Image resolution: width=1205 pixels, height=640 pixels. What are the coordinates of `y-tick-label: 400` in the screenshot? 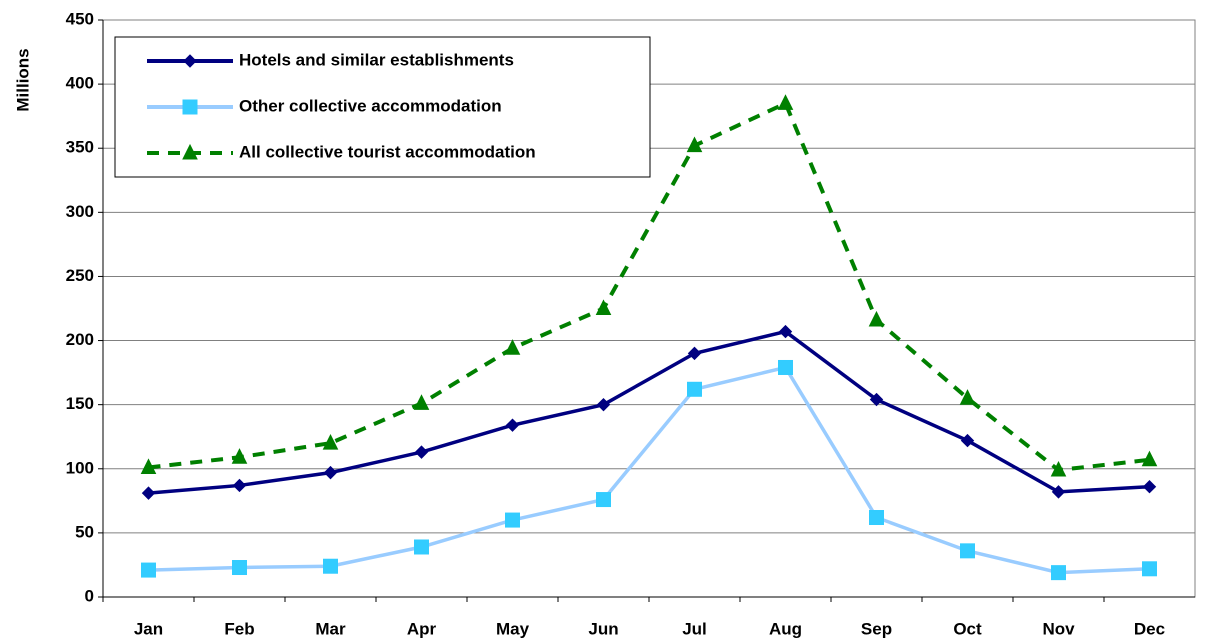 It's located at (80, 83).